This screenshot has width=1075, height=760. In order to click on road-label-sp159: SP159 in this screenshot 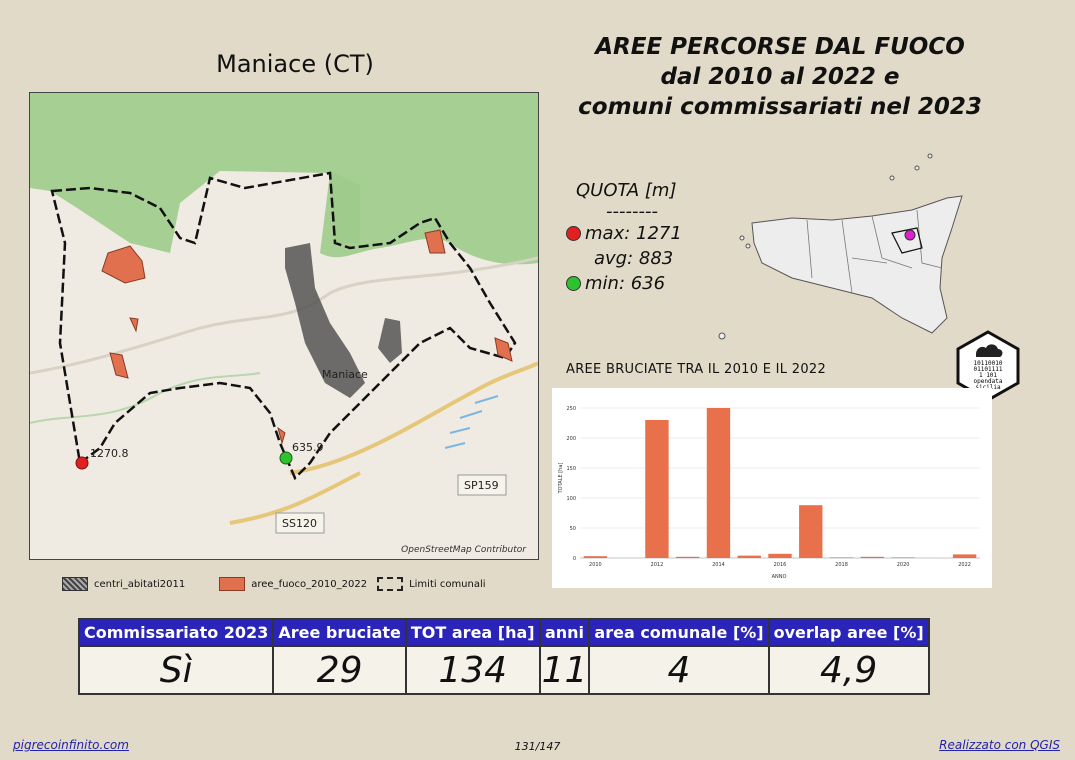, I will do `click(481, 485)`.